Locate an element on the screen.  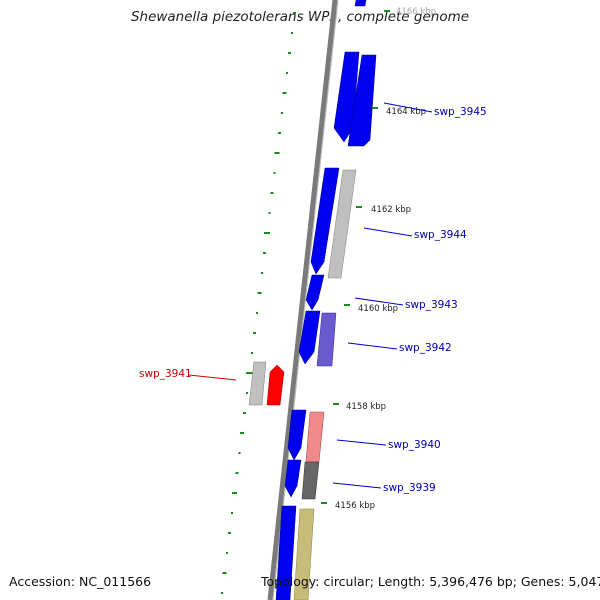
kbp-label: 4158 kbp is located at coordinates (366, 407).